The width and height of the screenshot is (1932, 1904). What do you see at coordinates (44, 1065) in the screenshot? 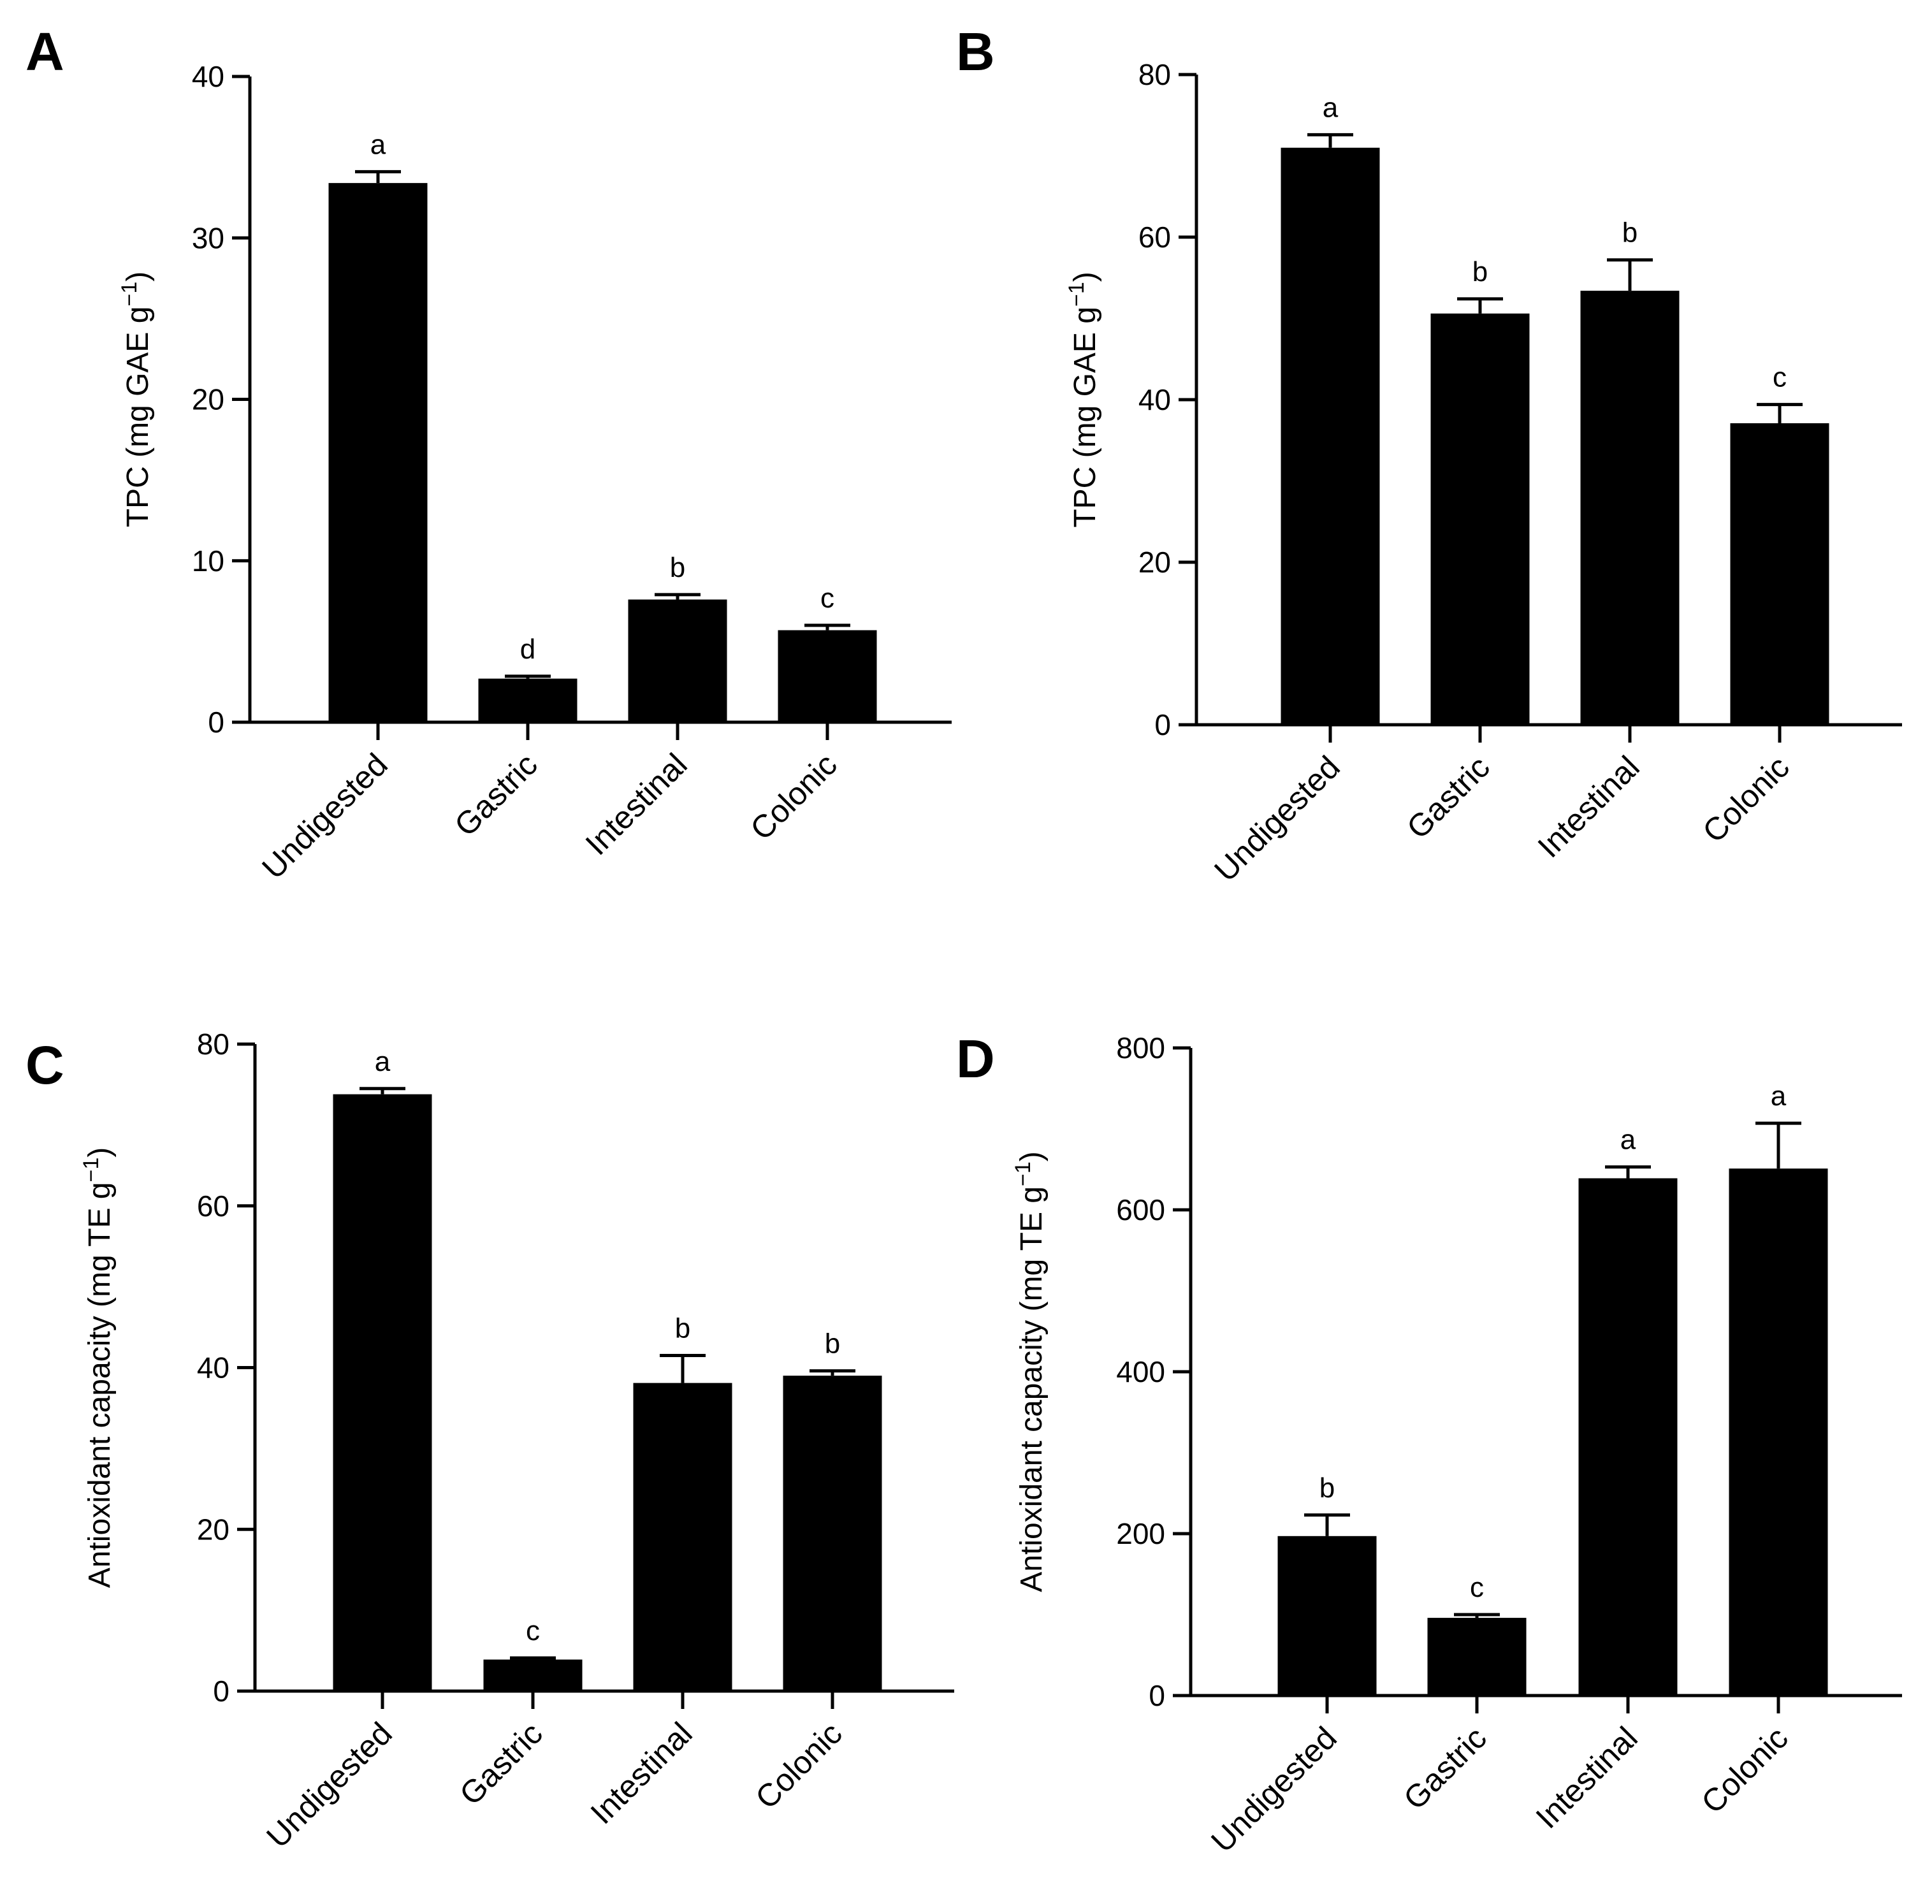
I see `panel-letter: C` at bounding box center [44, 1065].